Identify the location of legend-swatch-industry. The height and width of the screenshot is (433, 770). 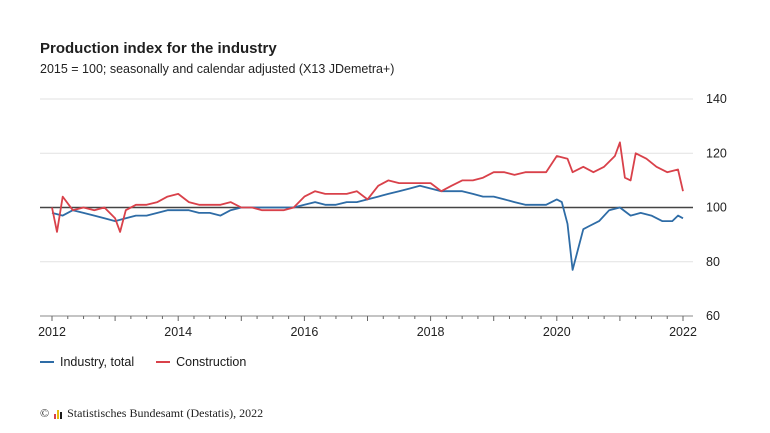
(47, 362).